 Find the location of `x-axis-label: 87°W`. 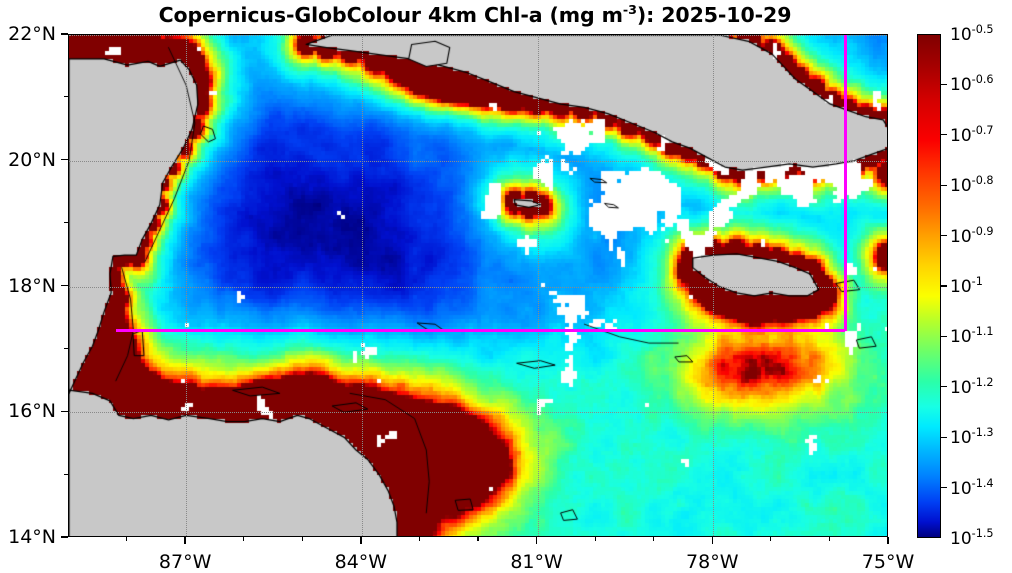

x-axis-label: 87°W is located at coordinates (185, 562).